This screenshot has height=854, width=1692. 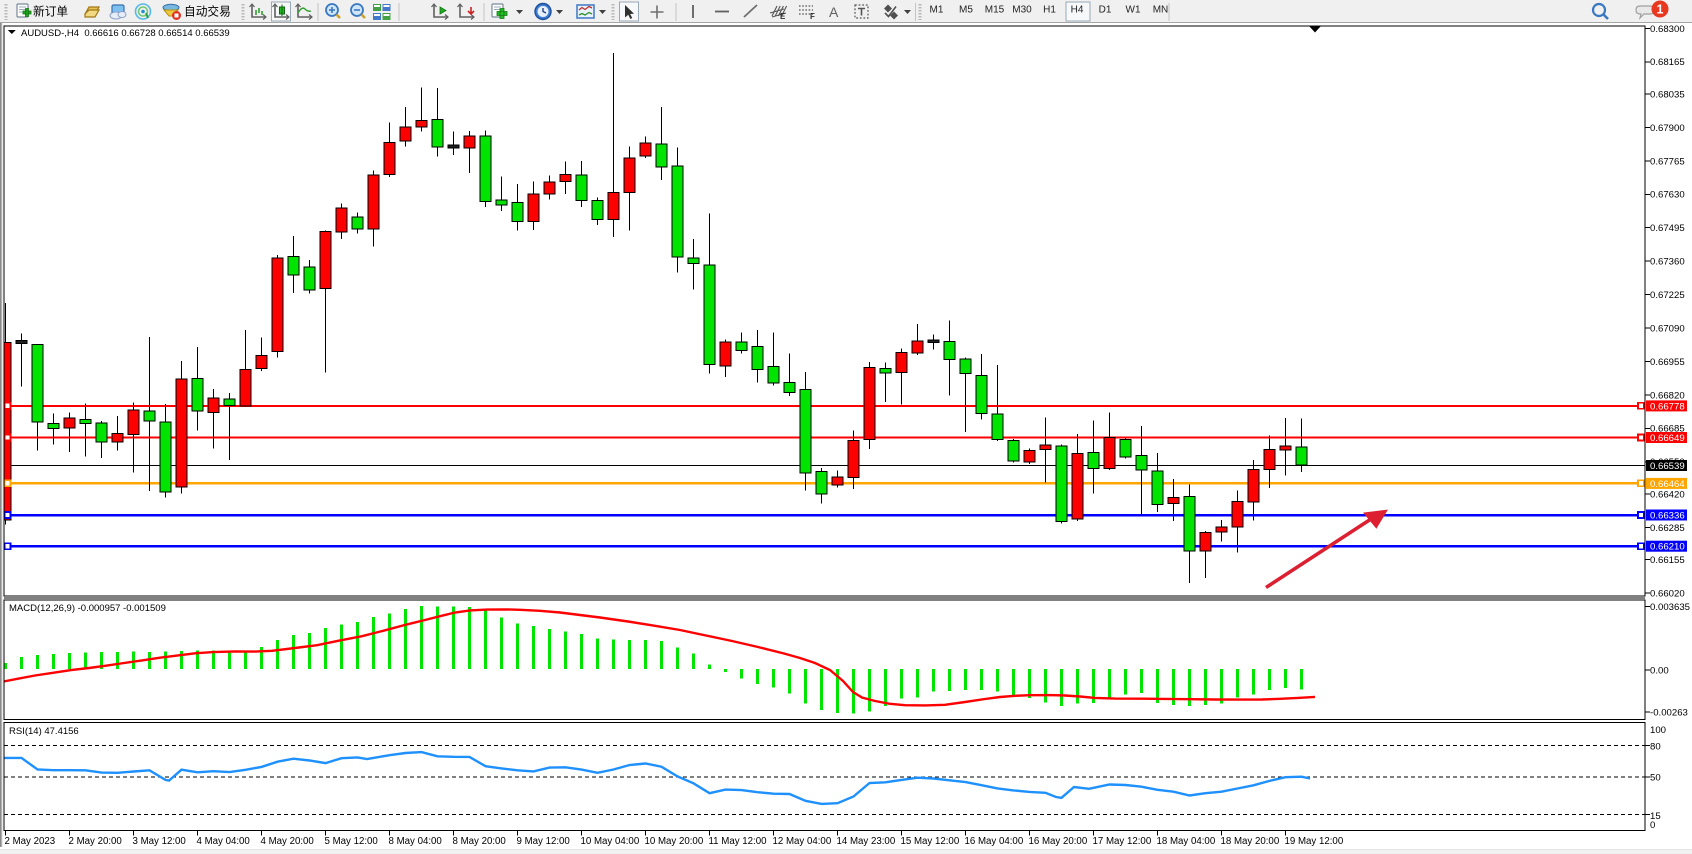 What do you see at coordinates (674, 841) in the screenshot?
I see `svg-text: 10 May 20:00` at bounding box center [674, 841].